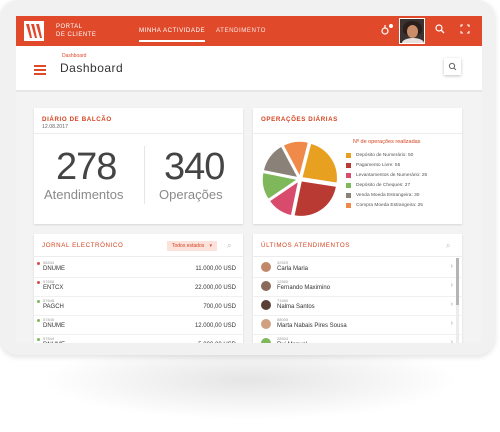  Describe the element at coordinates (217, 342) in the screenshot. I see `row-amount: 5.000,00 USD` at that location.